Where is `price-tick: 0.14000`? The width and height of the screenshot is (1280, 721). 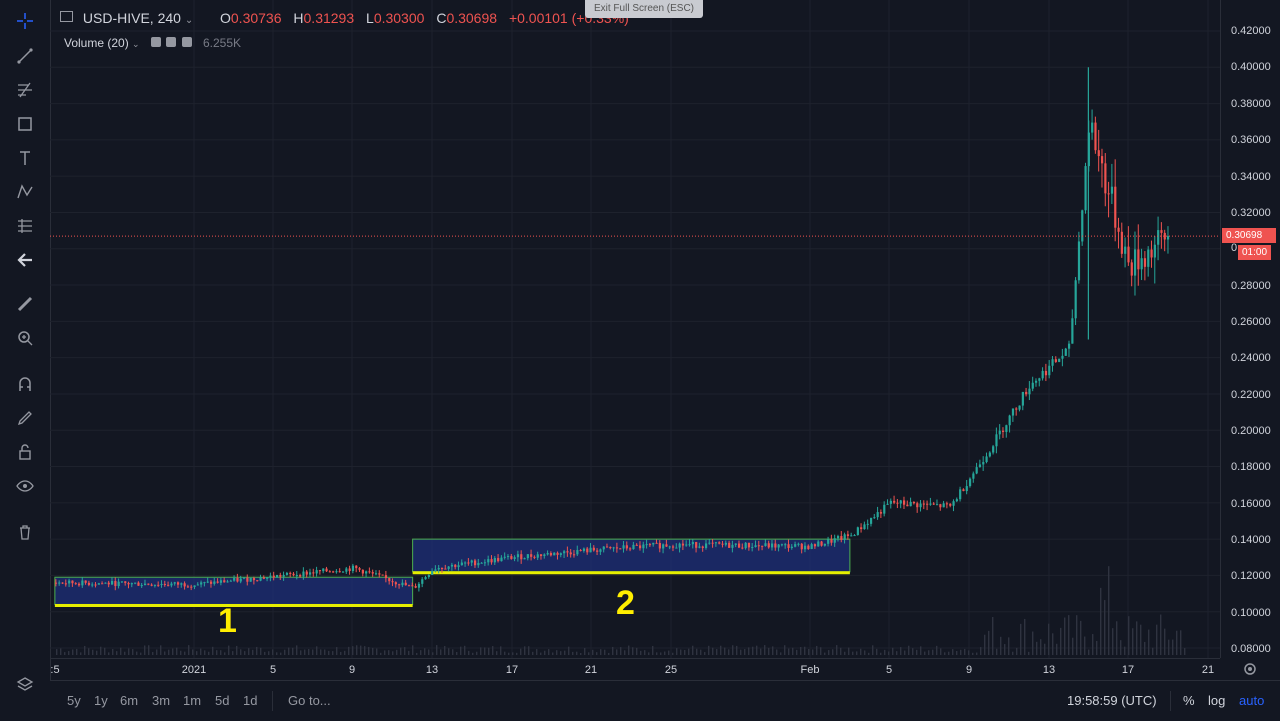 price-tick: 0.14000 is located at coordinates (1251, 540).